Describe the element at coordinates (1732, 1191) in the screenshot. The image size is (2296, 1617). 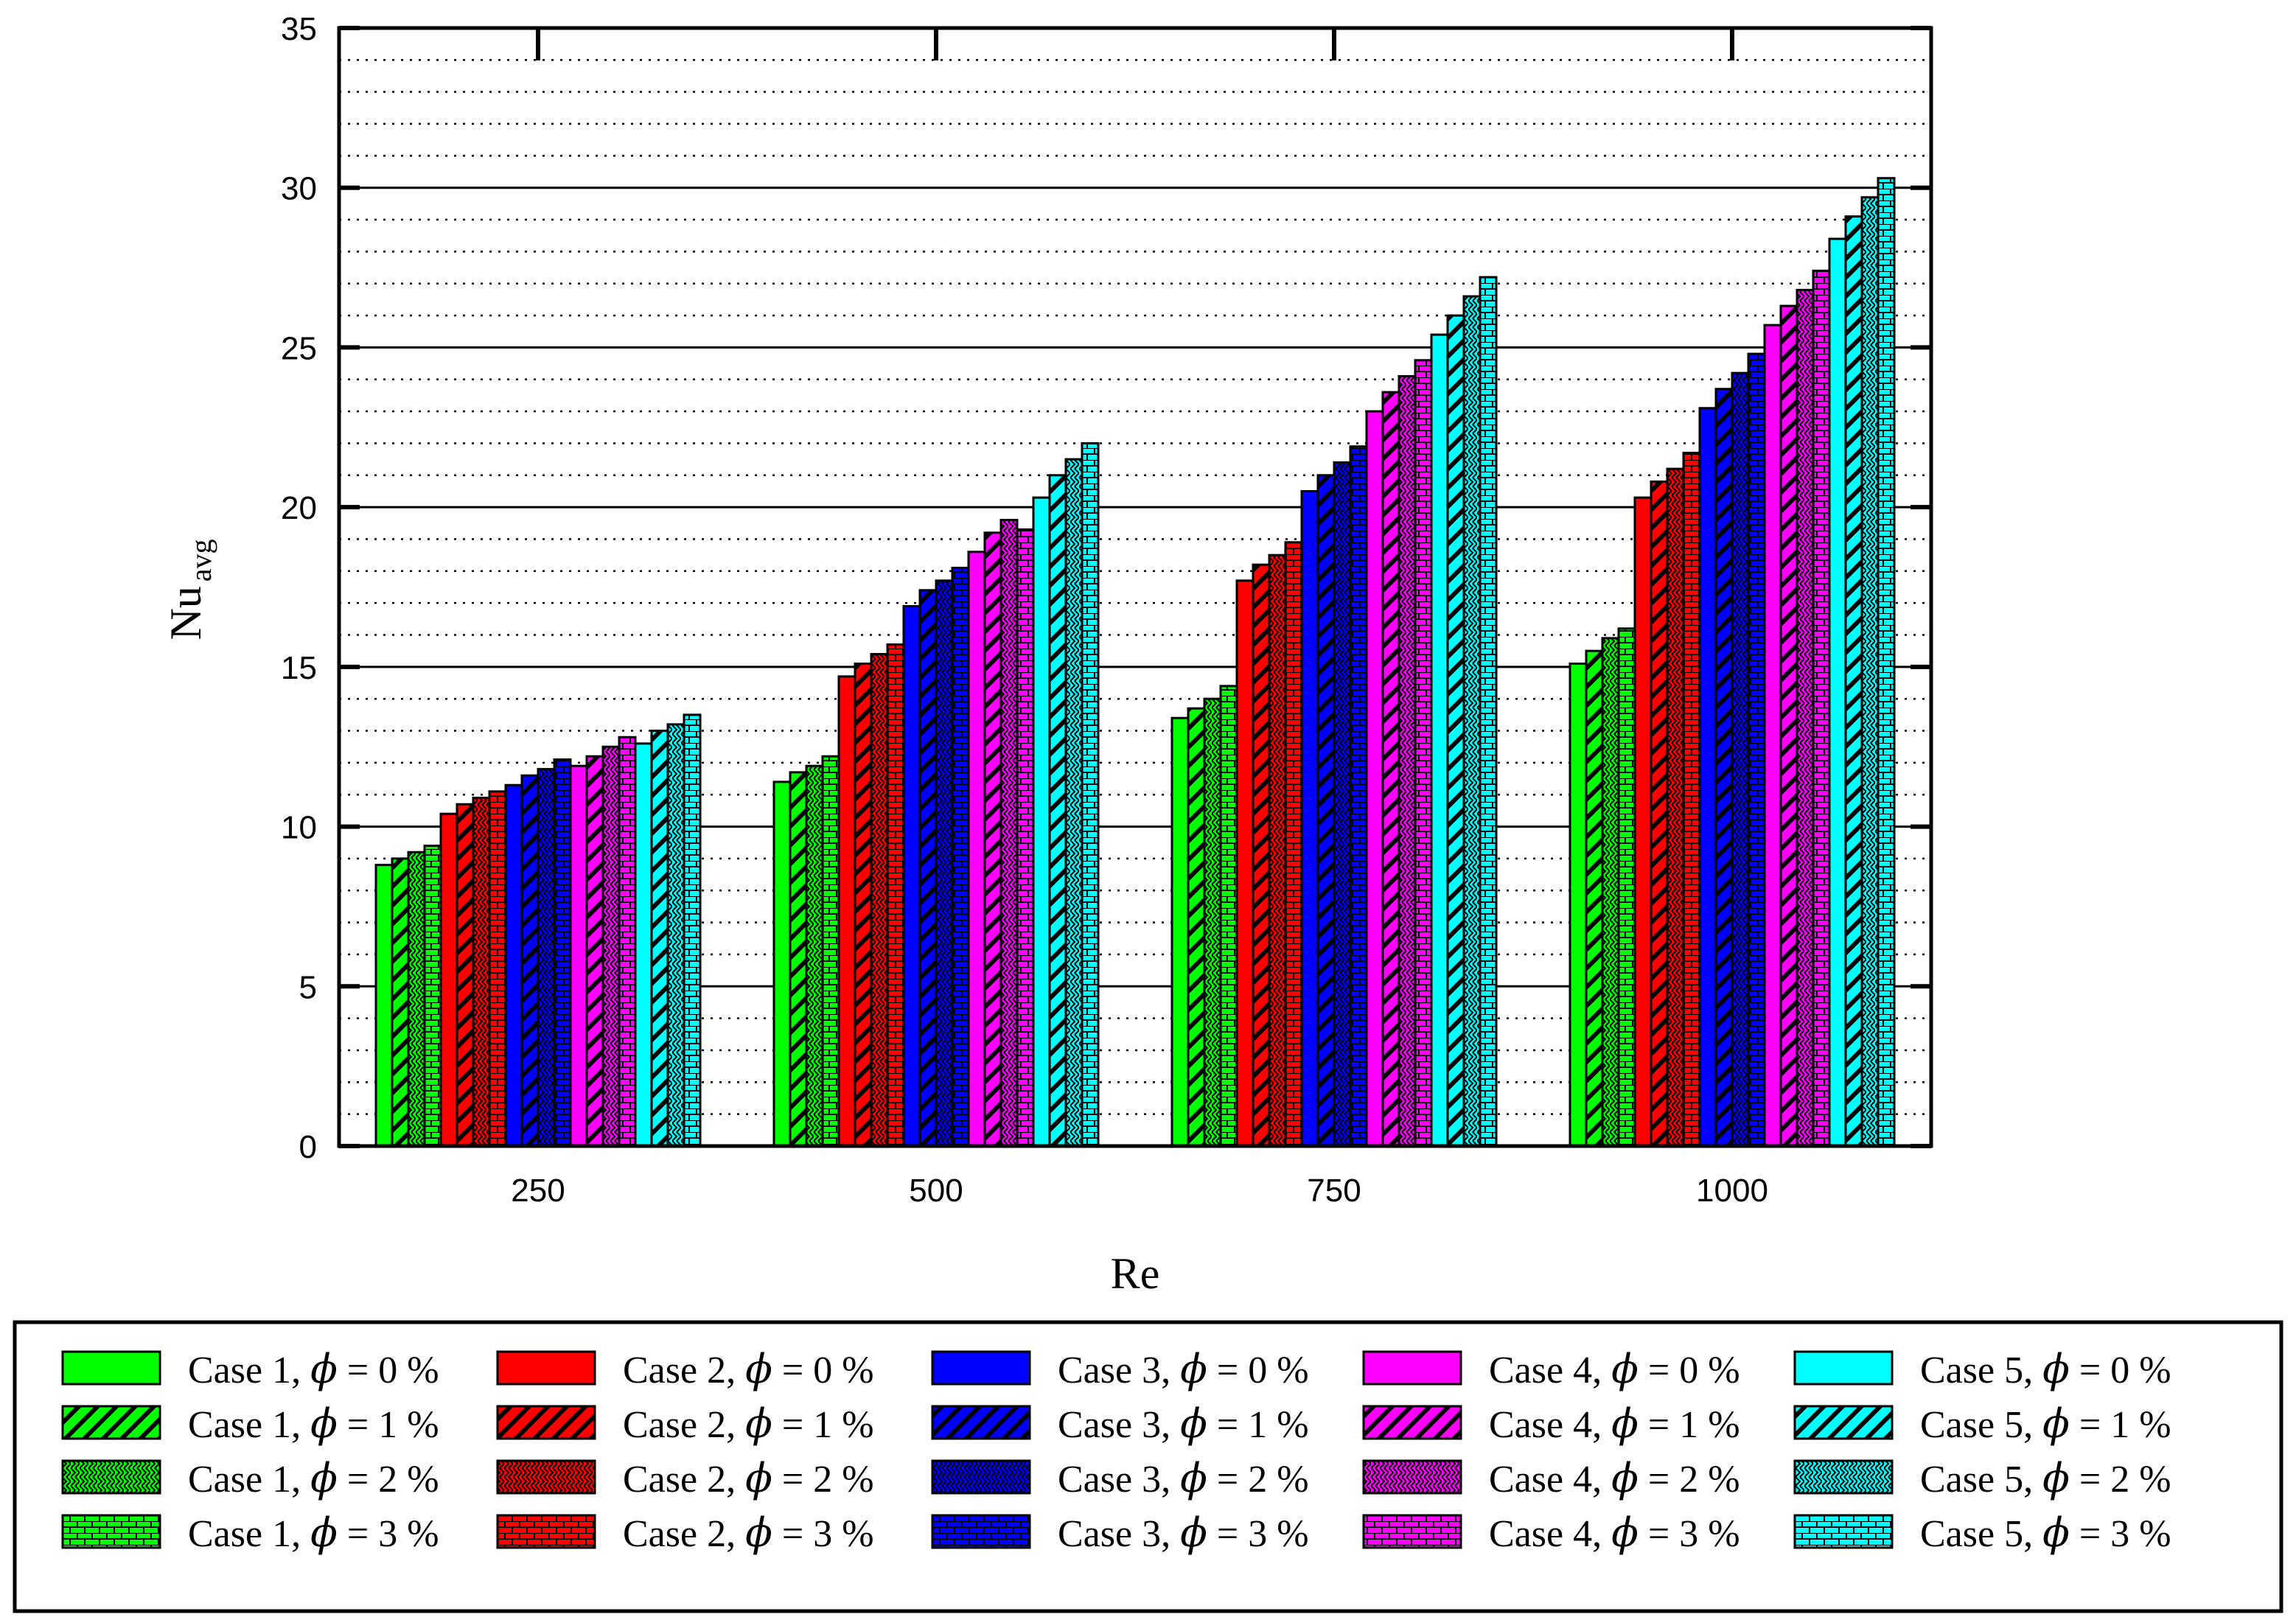
I see `x-tick-label: 1000` at that location.